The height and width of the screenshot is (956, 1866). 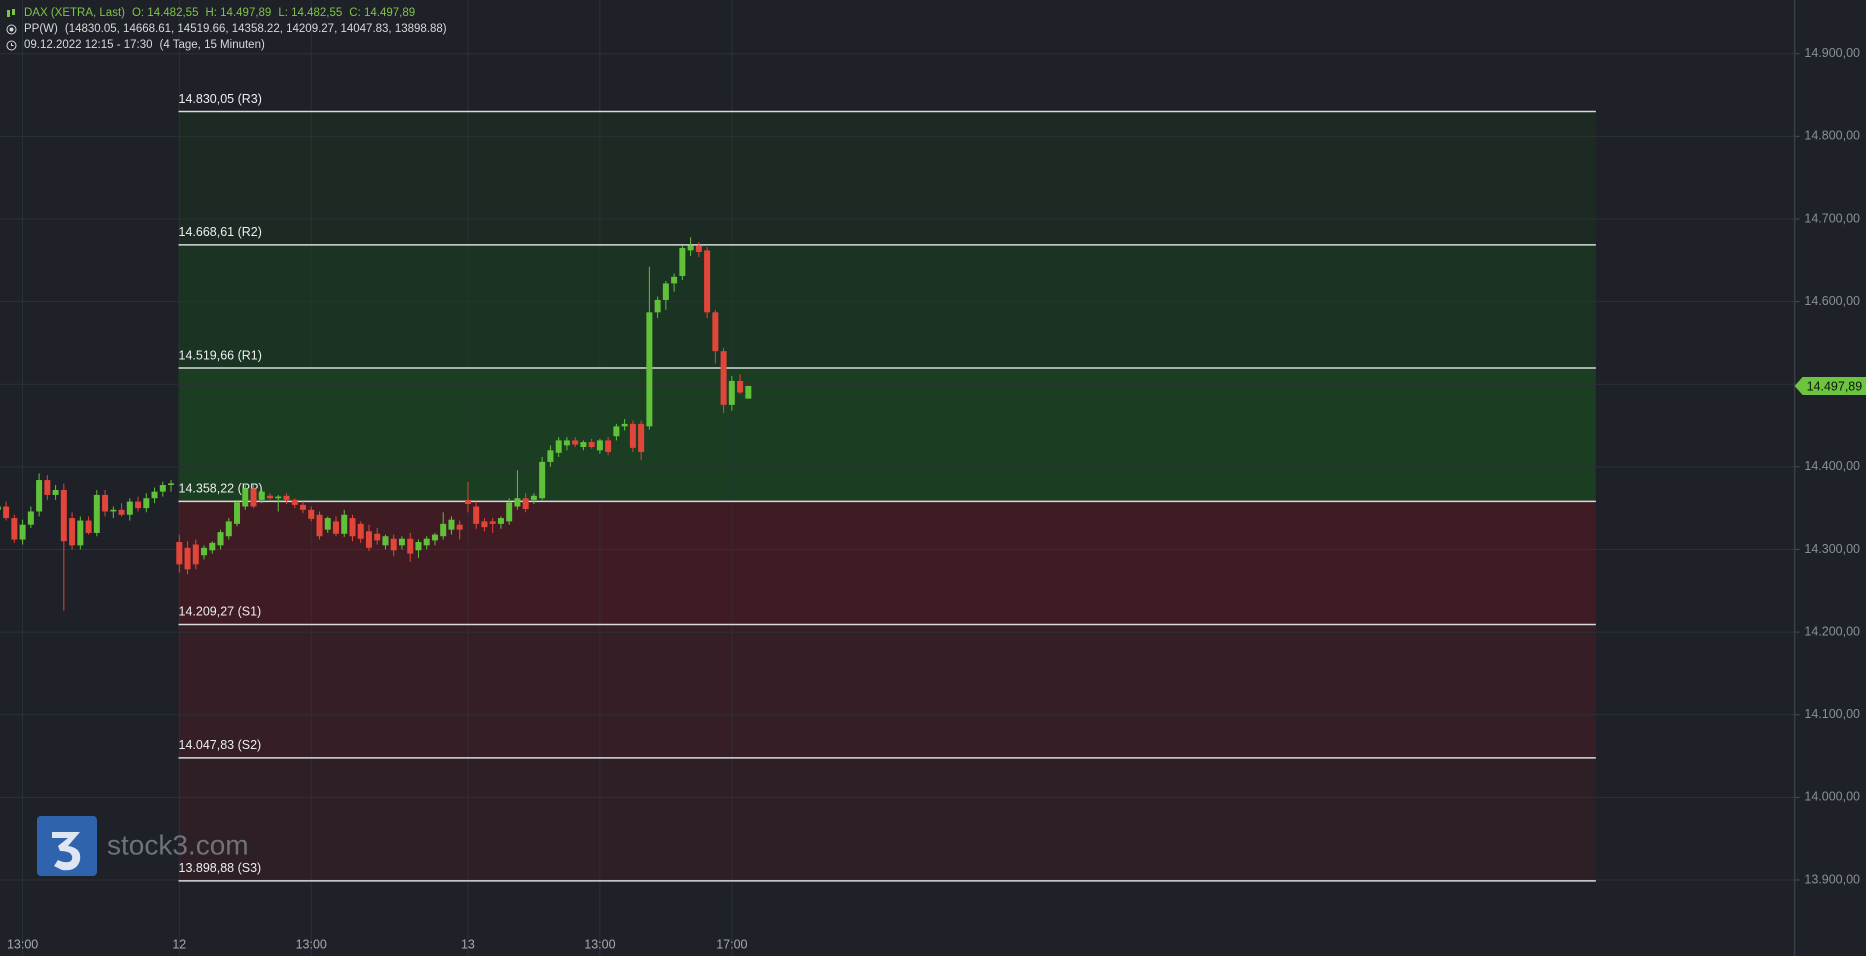 What do you see at coordinates (11, 29) in the screenshot?
I see `indicator-icon` at bounding box center [11, 29].